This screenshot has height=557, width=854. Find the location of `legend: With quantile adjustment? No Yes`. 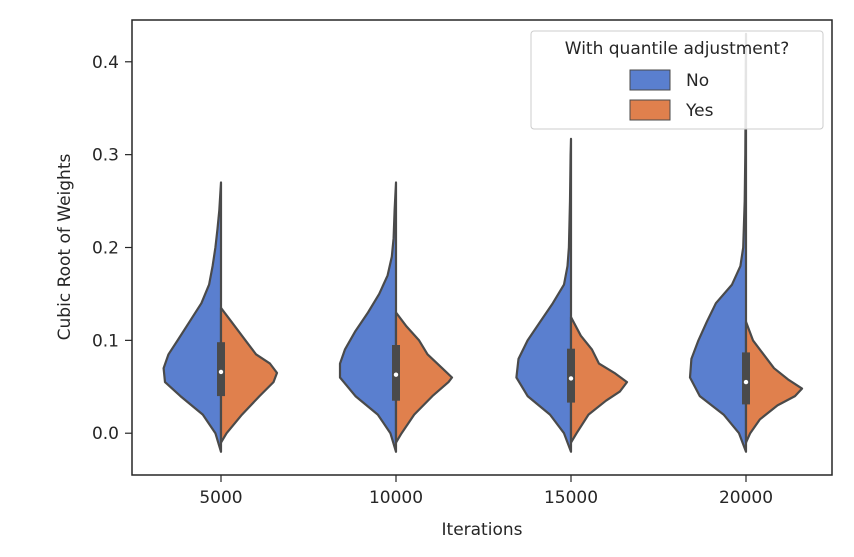

legend: With quantile adjustment? No Yes is located at coordinates (677, 80).